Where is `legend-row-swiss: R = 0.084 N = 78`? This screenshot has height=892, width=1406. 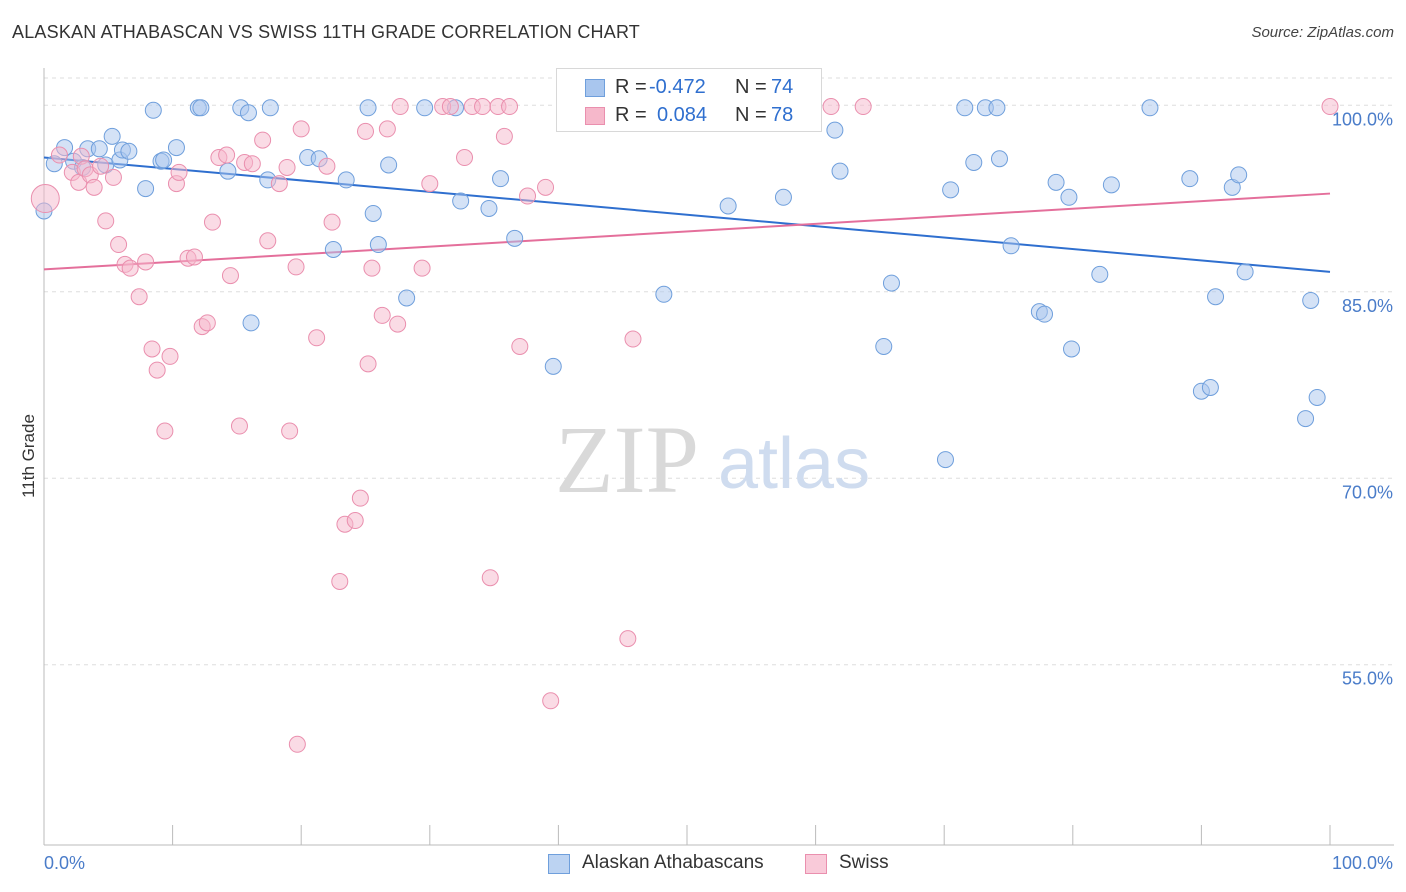 legend-row-swiss: R = 0.084 N = 78 is located at coordinates (689, 115).